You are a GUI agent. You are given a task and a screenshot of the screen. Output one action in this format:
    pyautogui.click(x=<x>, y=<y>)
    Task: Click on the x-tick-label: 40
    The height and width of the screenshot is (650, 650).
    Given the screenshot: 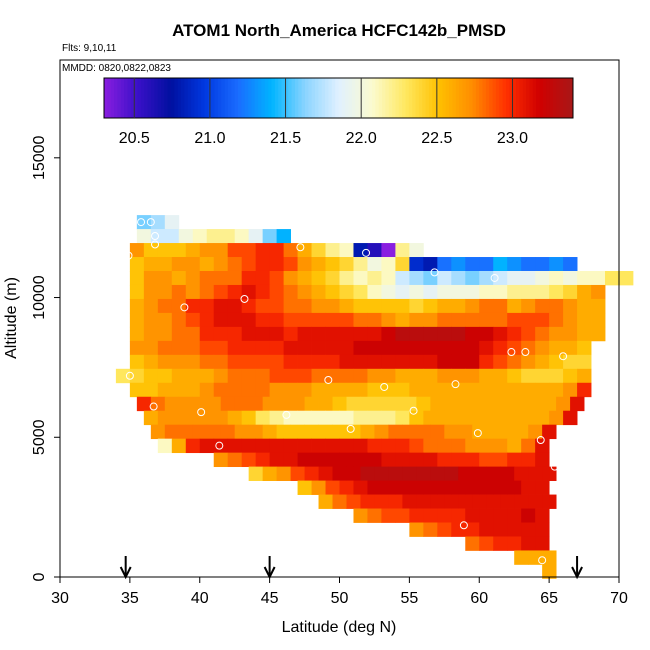 What is the action you would take?
    pyautogui.click(x=200, y=598)
    